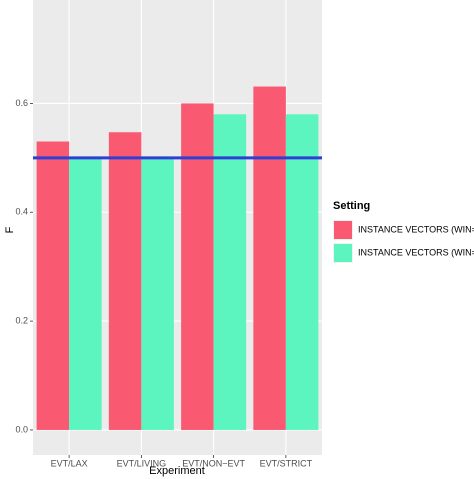 The image size is (474, 479). Describe the element at coordinates (142, 463) in the screenshot. I see `x-tick-label: EVT/LIVING` at that location.